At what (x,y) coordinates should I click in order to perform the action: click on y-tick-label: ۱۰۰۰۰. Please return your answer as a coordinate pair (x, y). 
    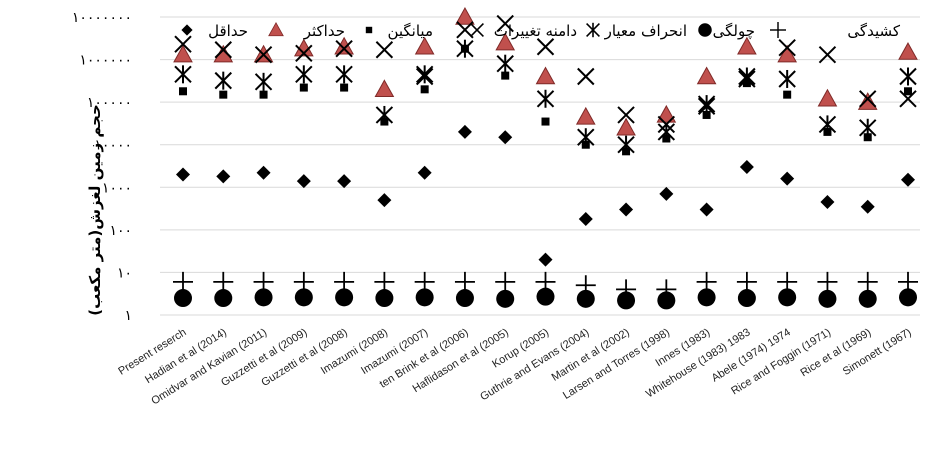
    Looking at the image, I should click on (113, 146).